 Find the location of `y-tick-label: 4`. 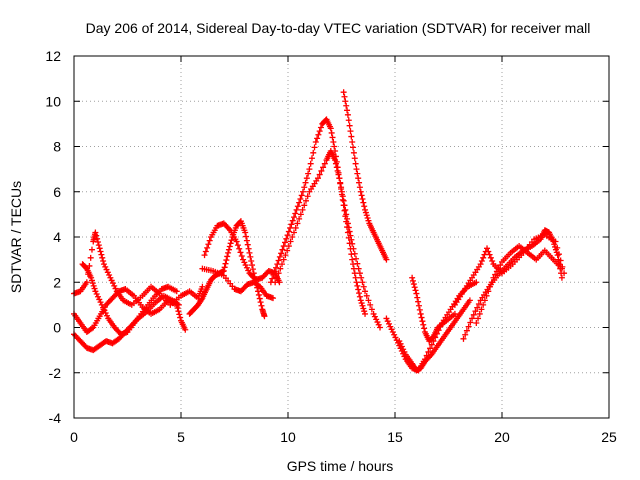

y-tick-label: 4 is located at coordinates (57, 237).